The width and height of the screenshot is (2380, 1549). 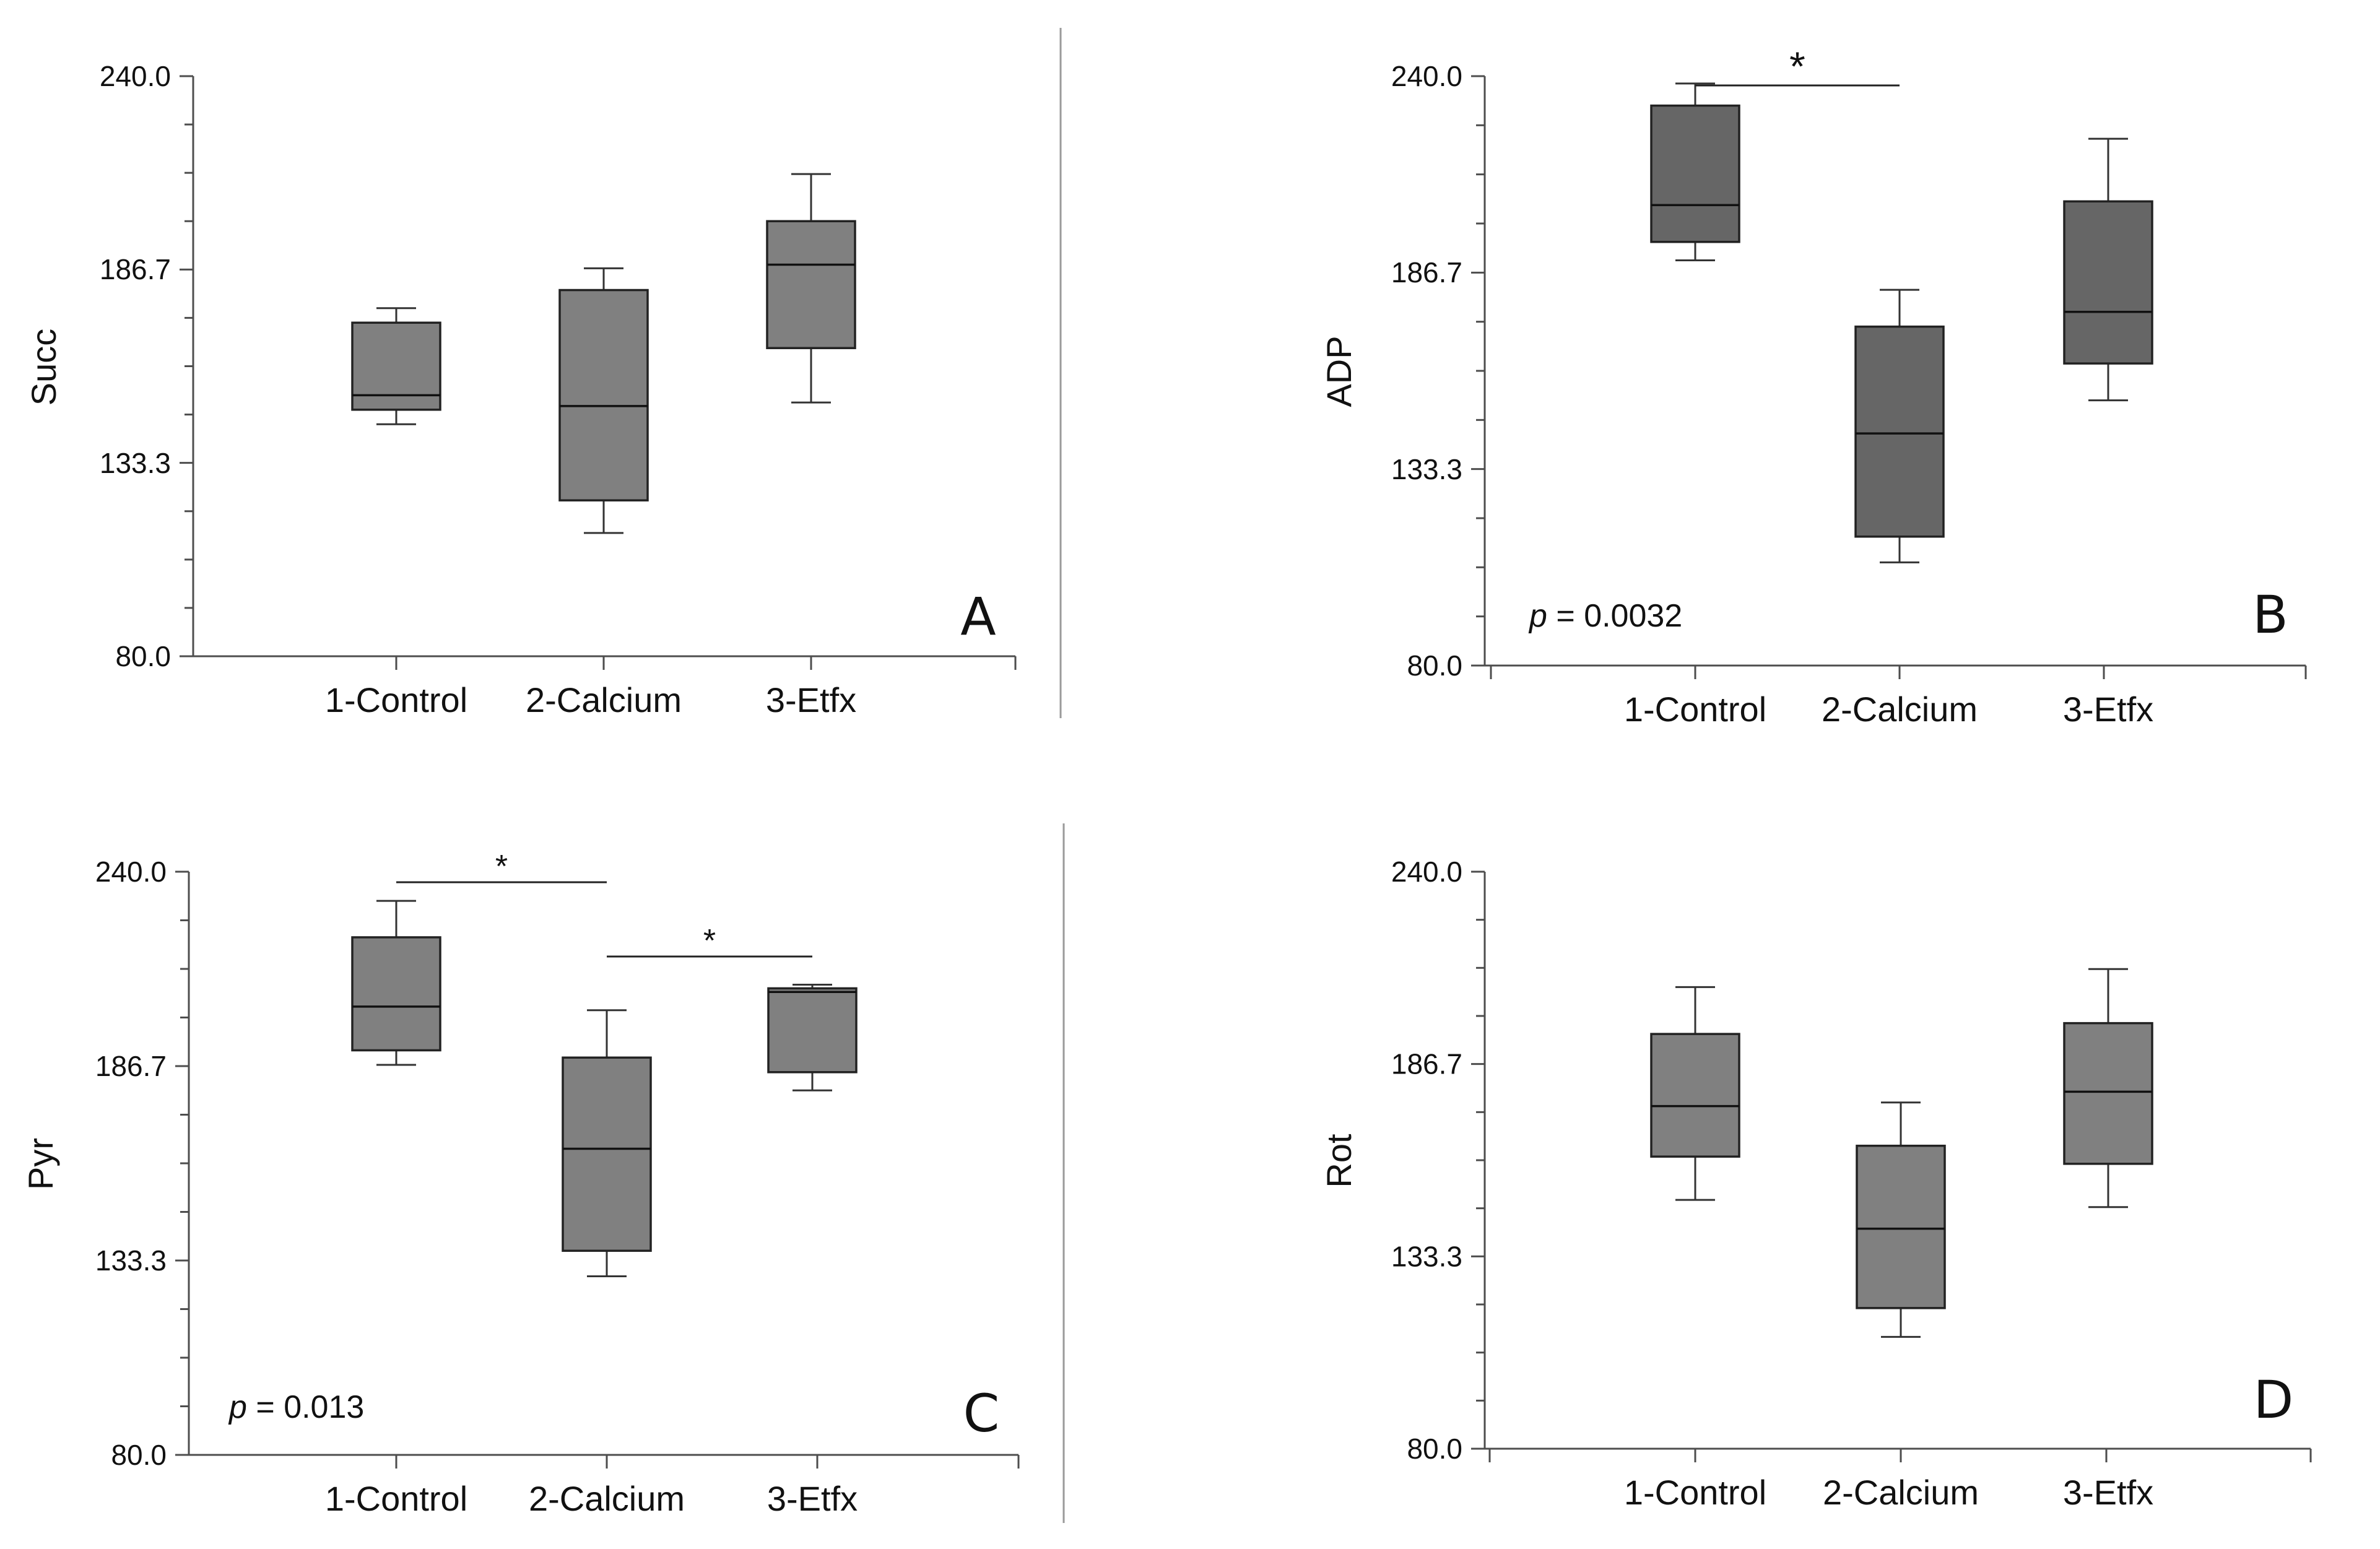 What do you see at coordinates (396, 1498) in the screenshot?
I see `panel-c-category-label: 1-Control` at bounding box center [396, 1498].